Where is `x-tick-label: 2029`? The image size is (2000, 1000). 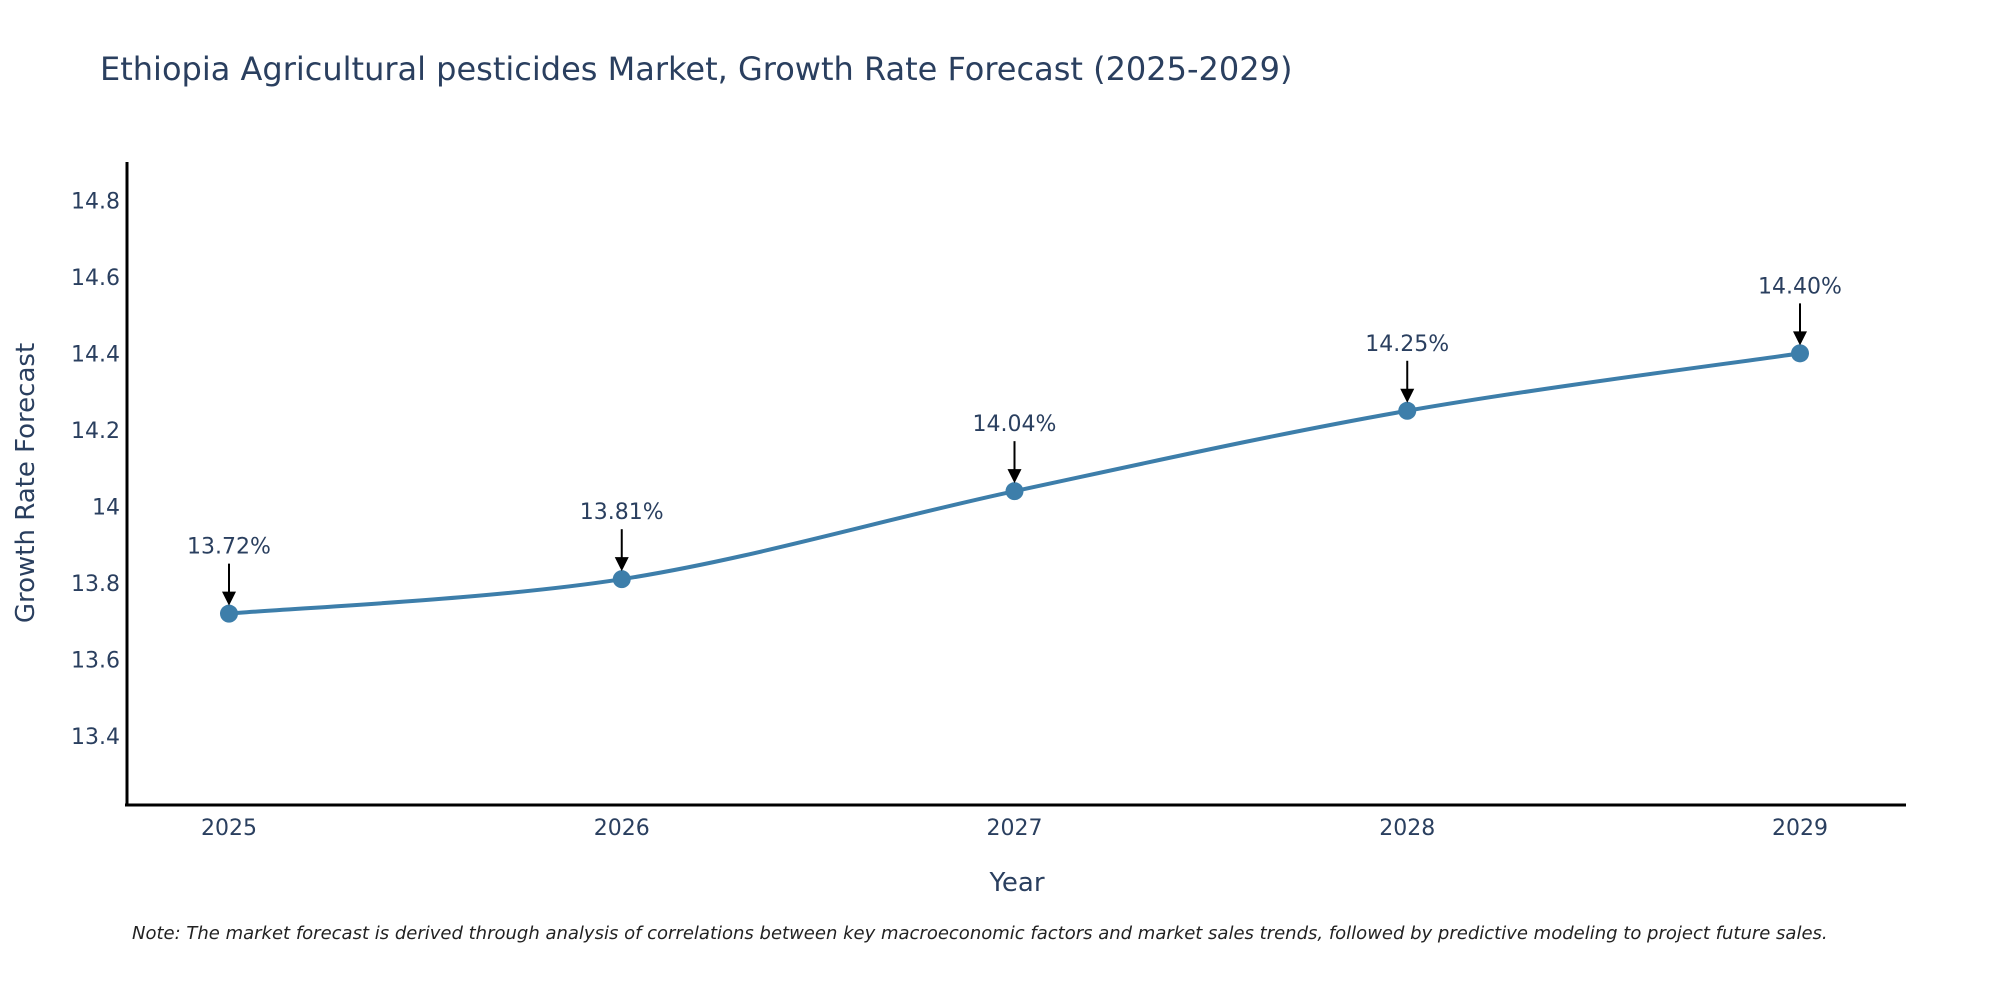 x-tick-label: 2029 is located at coordinates (1800, 828).